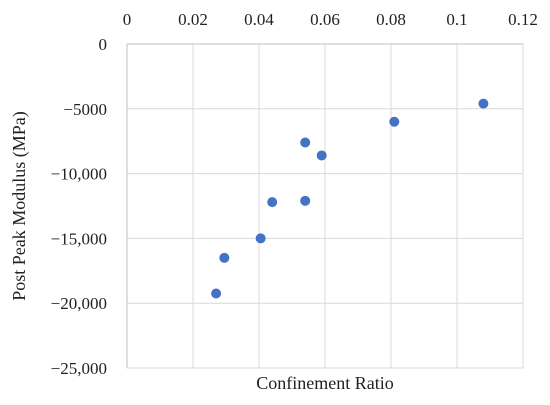 The width and height of the screenshot is (550, 405). I want to click on y-tick-label: −15,000, so click(79, 238).